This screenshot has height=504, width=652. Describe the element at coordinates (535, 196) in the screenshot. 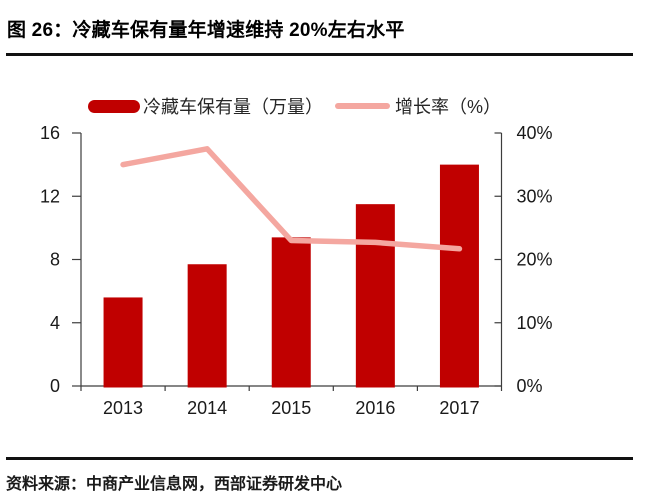

I see `right-axis-tick-label: 30%` at that location.